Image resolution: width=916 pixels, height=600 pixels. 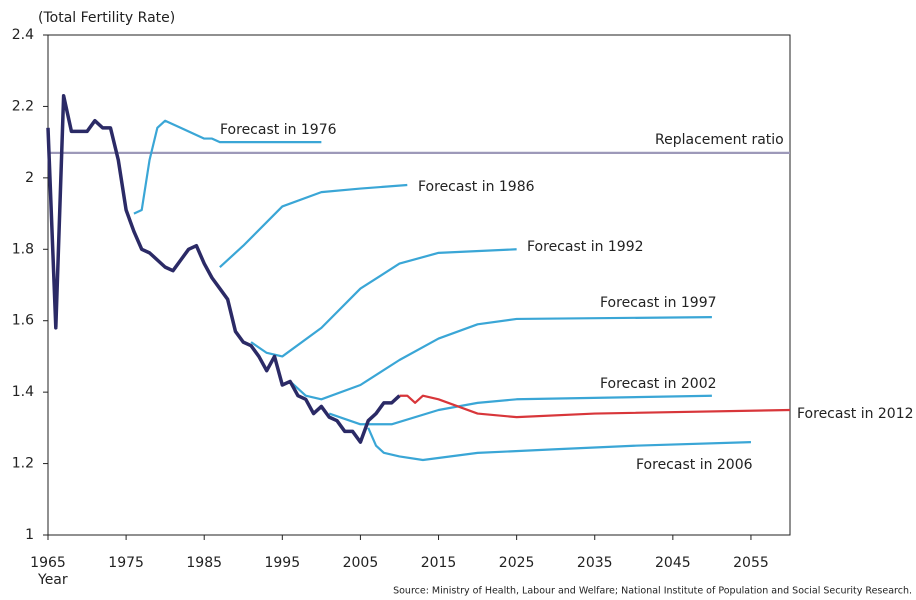 What do you see at coordinates (719, 140) in the screenshot?
I see `series-label: Replacement ratio` at bounding box center [719, 140].